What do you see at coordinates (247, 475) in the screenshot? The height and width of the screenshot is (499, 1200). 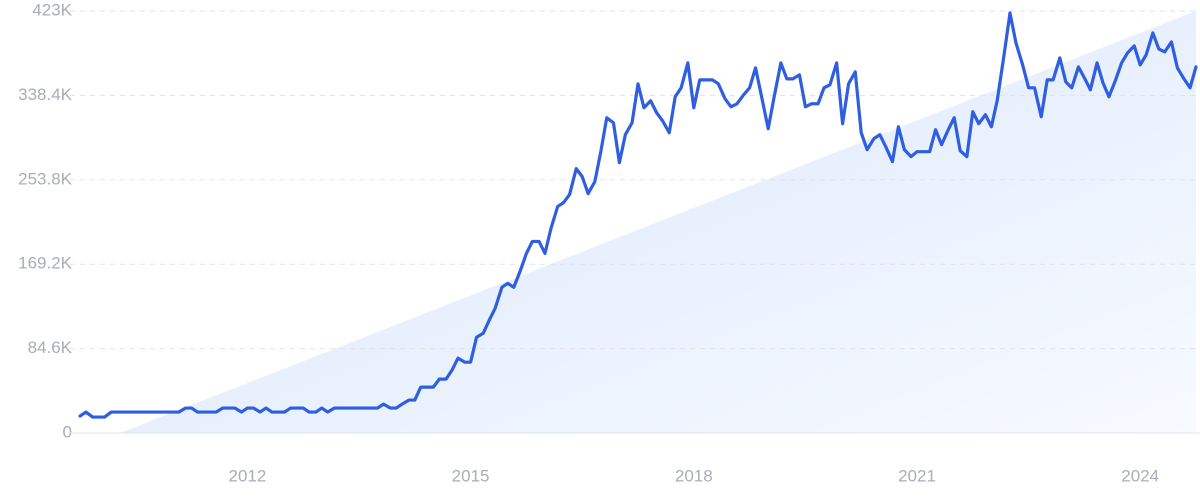 I see `x-tick-label: 2012` at bounding box center [247, 475].